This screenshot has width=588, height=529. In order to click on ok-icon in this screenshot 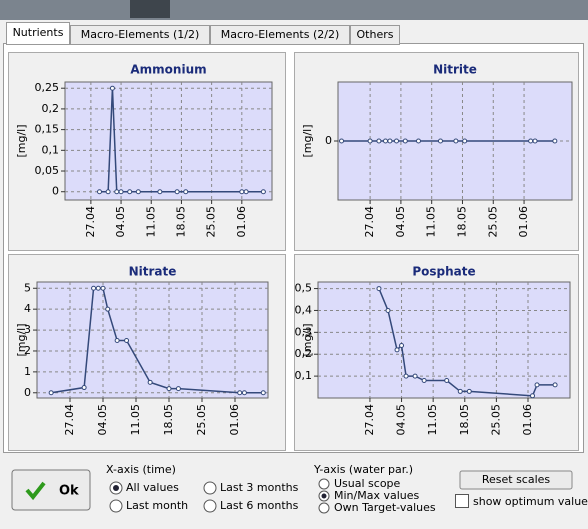, I will do `click(35, 491)`.